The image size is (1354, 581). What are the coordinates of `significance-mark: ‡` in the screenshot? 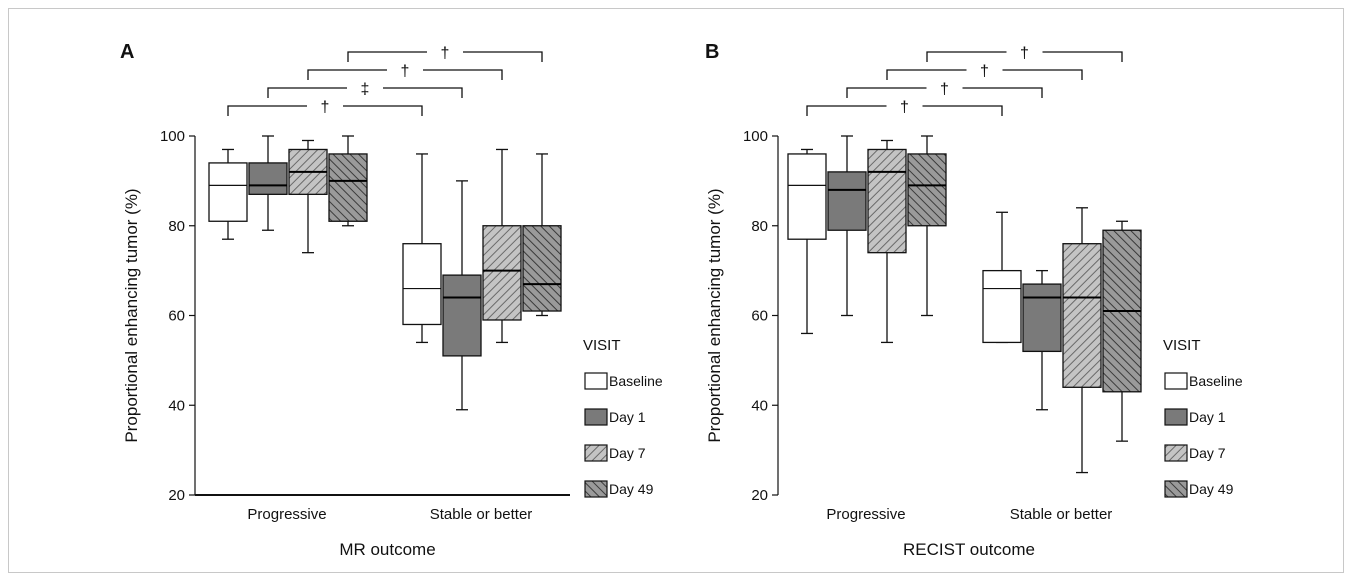 It's located at (365, 89).